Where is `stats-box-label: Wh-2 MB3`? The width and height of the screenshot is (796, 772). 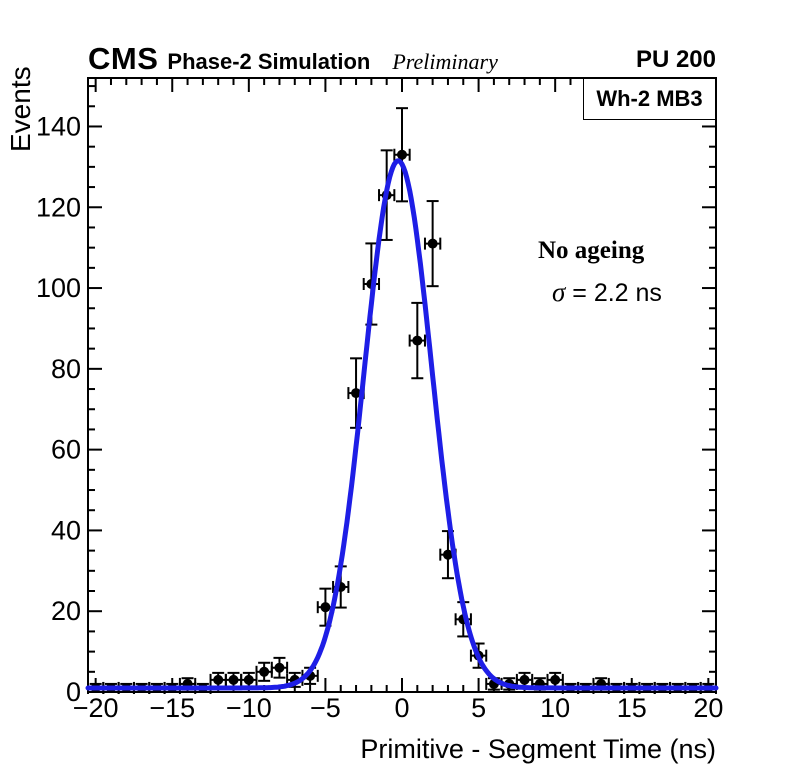 stats-box-label: Wh-2 MB3 is located at coordinates (649, 98).